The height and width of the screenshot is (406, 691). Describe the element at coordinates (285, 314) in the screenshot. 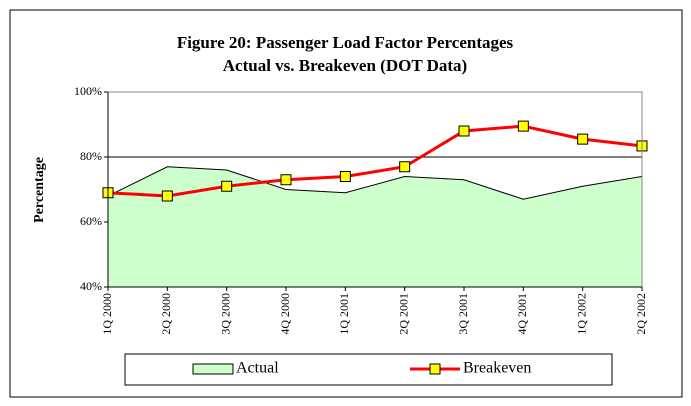

I see `x-tick-label: 4Q 2000` at that location.